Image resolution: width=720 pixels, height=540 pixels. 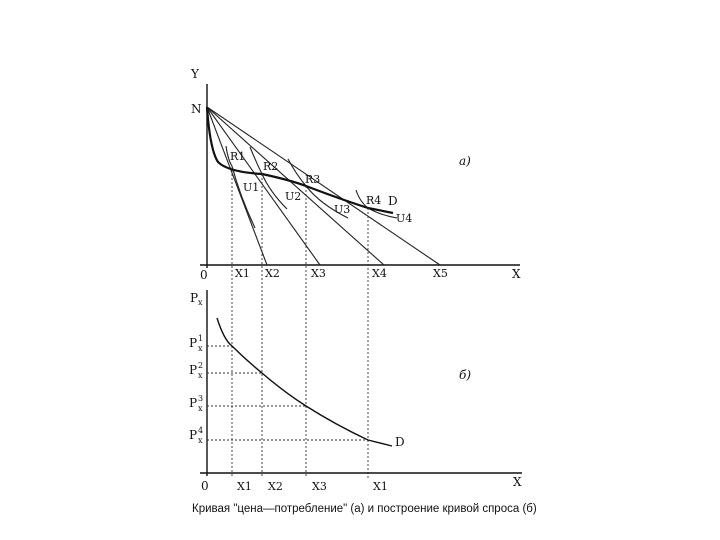 I want to click on price-label-p4: P 4 x, so click(x=196, y=435).